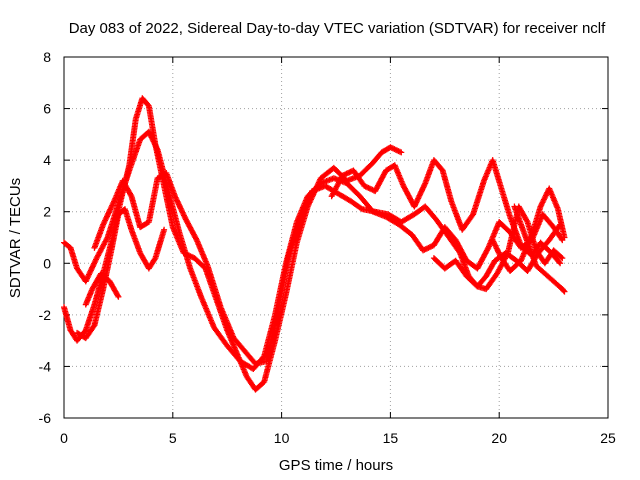 Image resolution: width=640 pixels, height=480 pixels. What do you see at coordinates (47, 263) in the screenshot?
I see `y-tick-label: 0` at bounding box center [47, 263].